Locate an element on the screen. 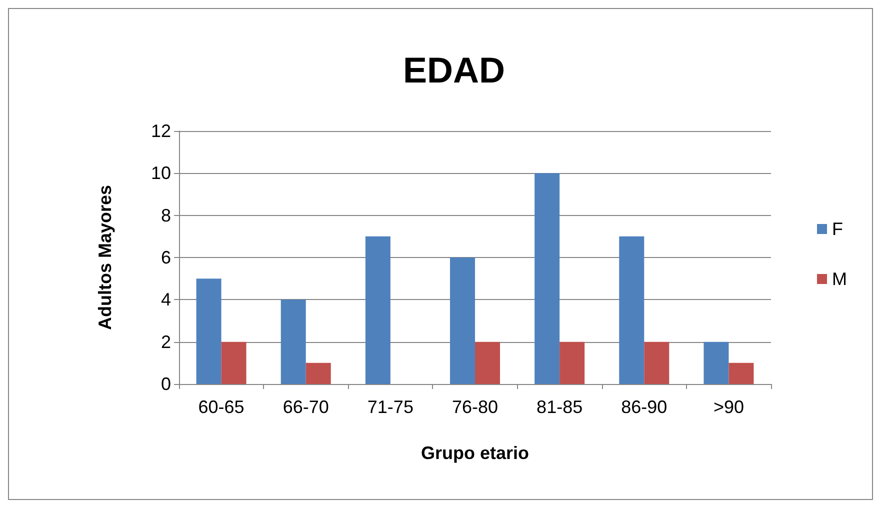  x-tick-label: 76-80 is located at coordinates (475, 407).